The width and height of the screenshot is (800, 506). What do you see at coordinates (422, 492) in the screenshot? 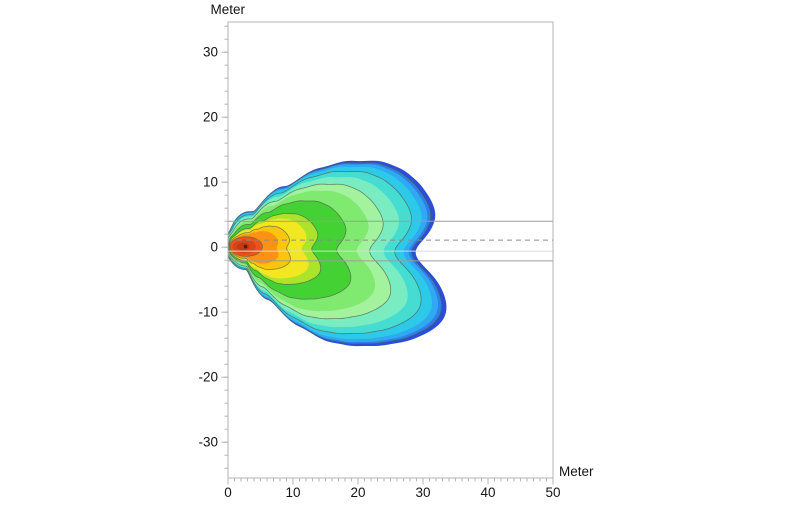
I see `x-tick-label: 30` at bounding box center [422, 492].